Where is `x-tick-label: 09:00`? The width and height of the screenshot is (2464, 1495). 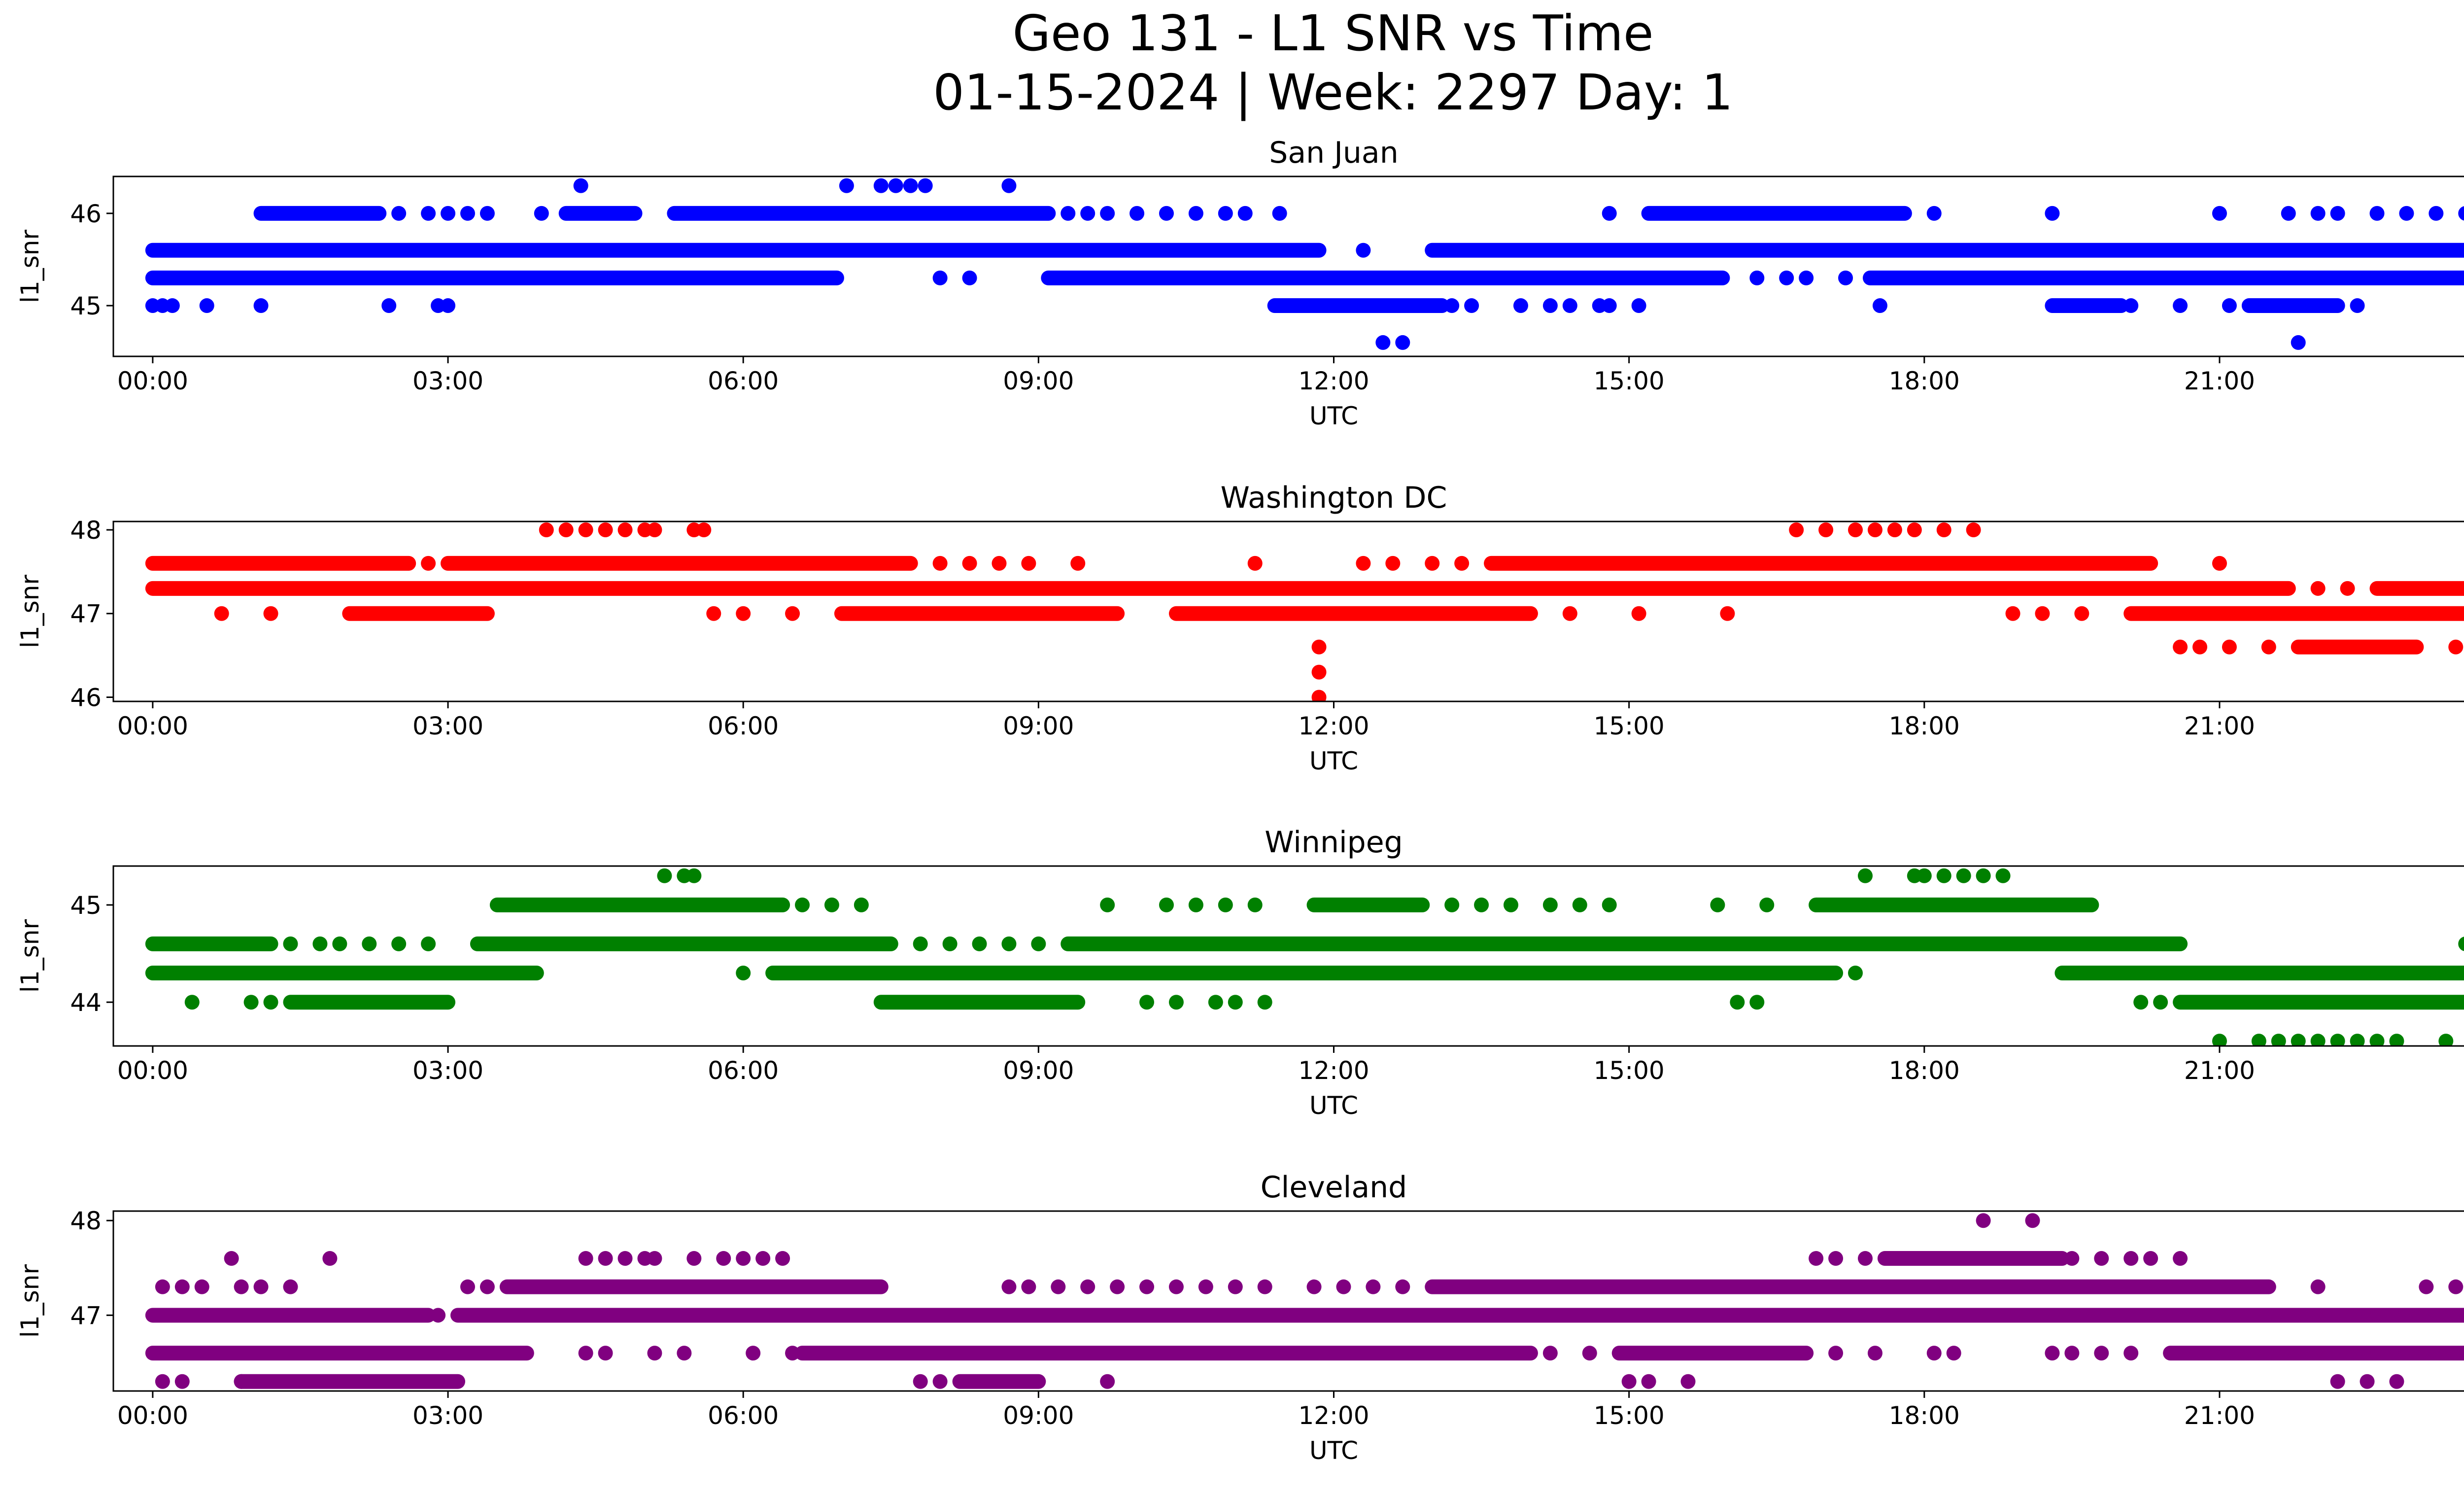
x-tick-label: 09:00 is located at coordinates (1038, 726).